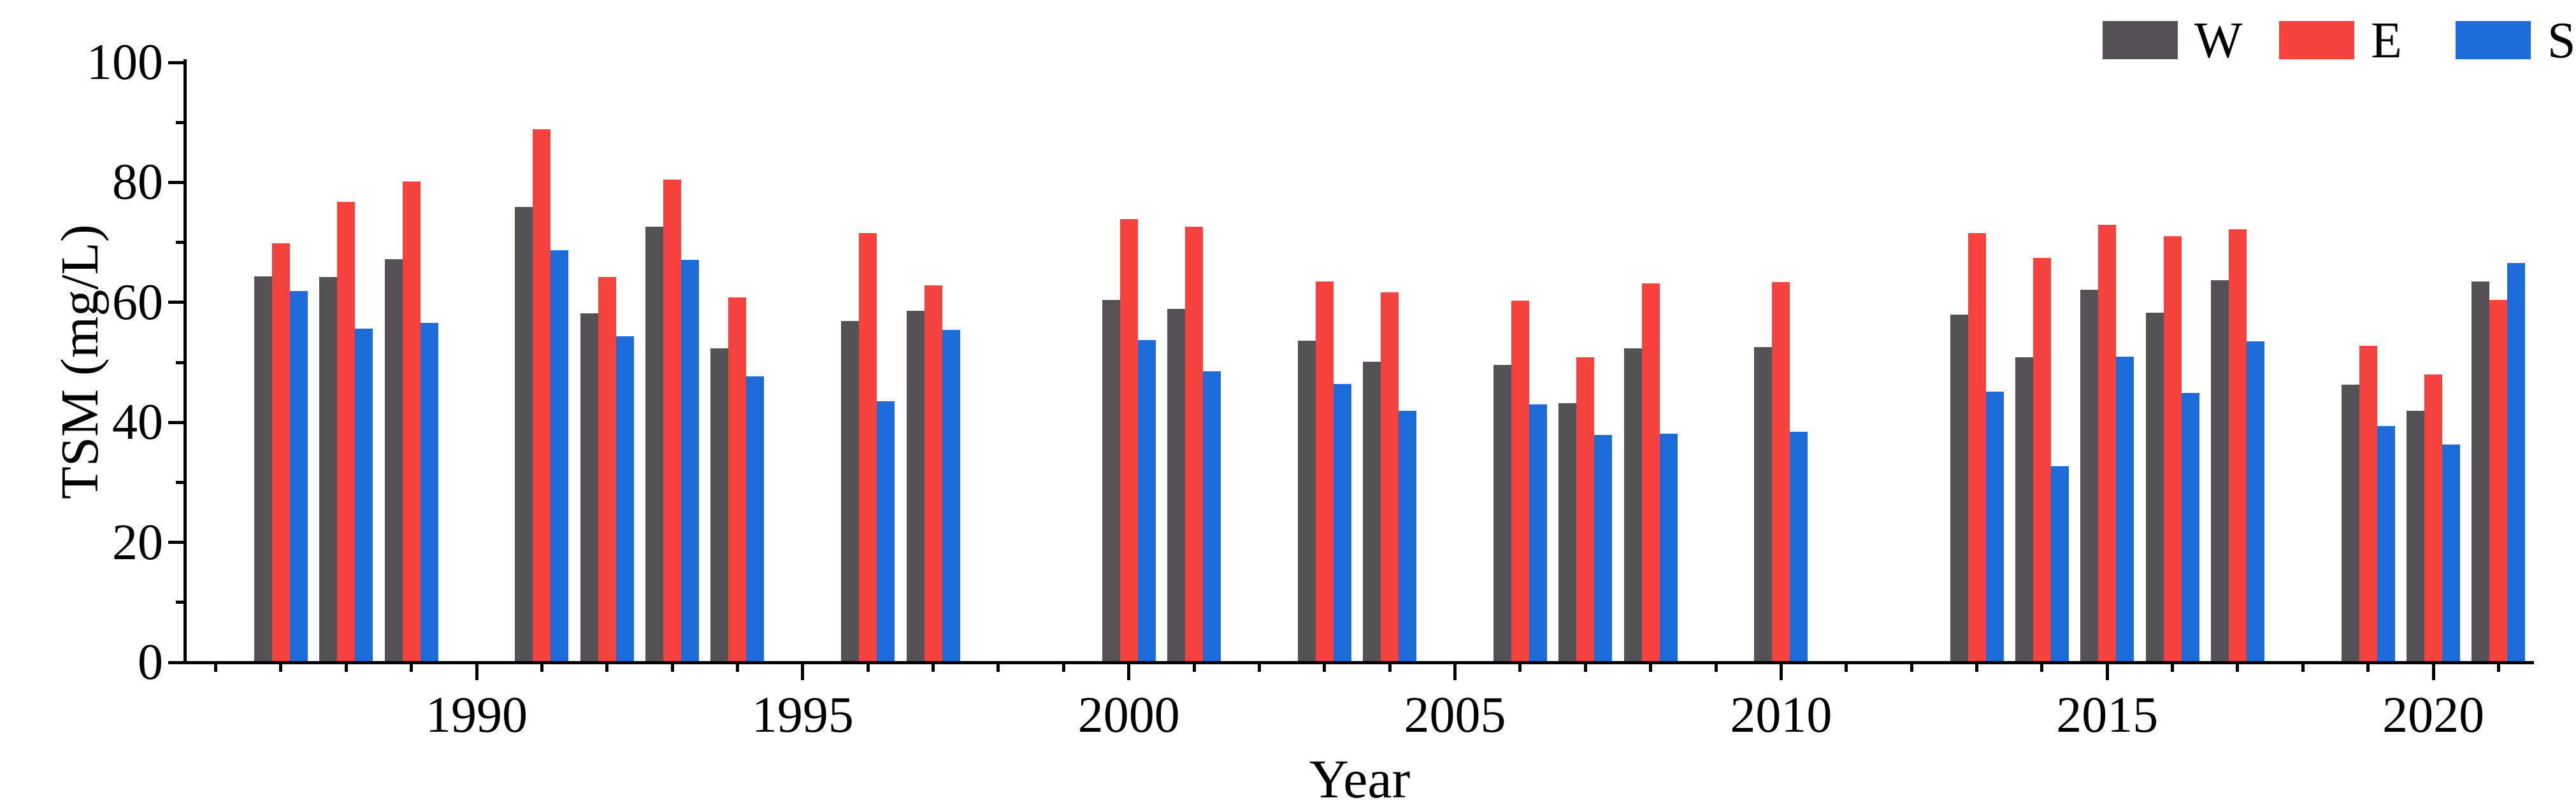 Image resolution: width=2576 pixels, height=812 pixels. Describe the element at coordinates (280, 452) in the screenshot. I see `bar-E-1987` at that location.